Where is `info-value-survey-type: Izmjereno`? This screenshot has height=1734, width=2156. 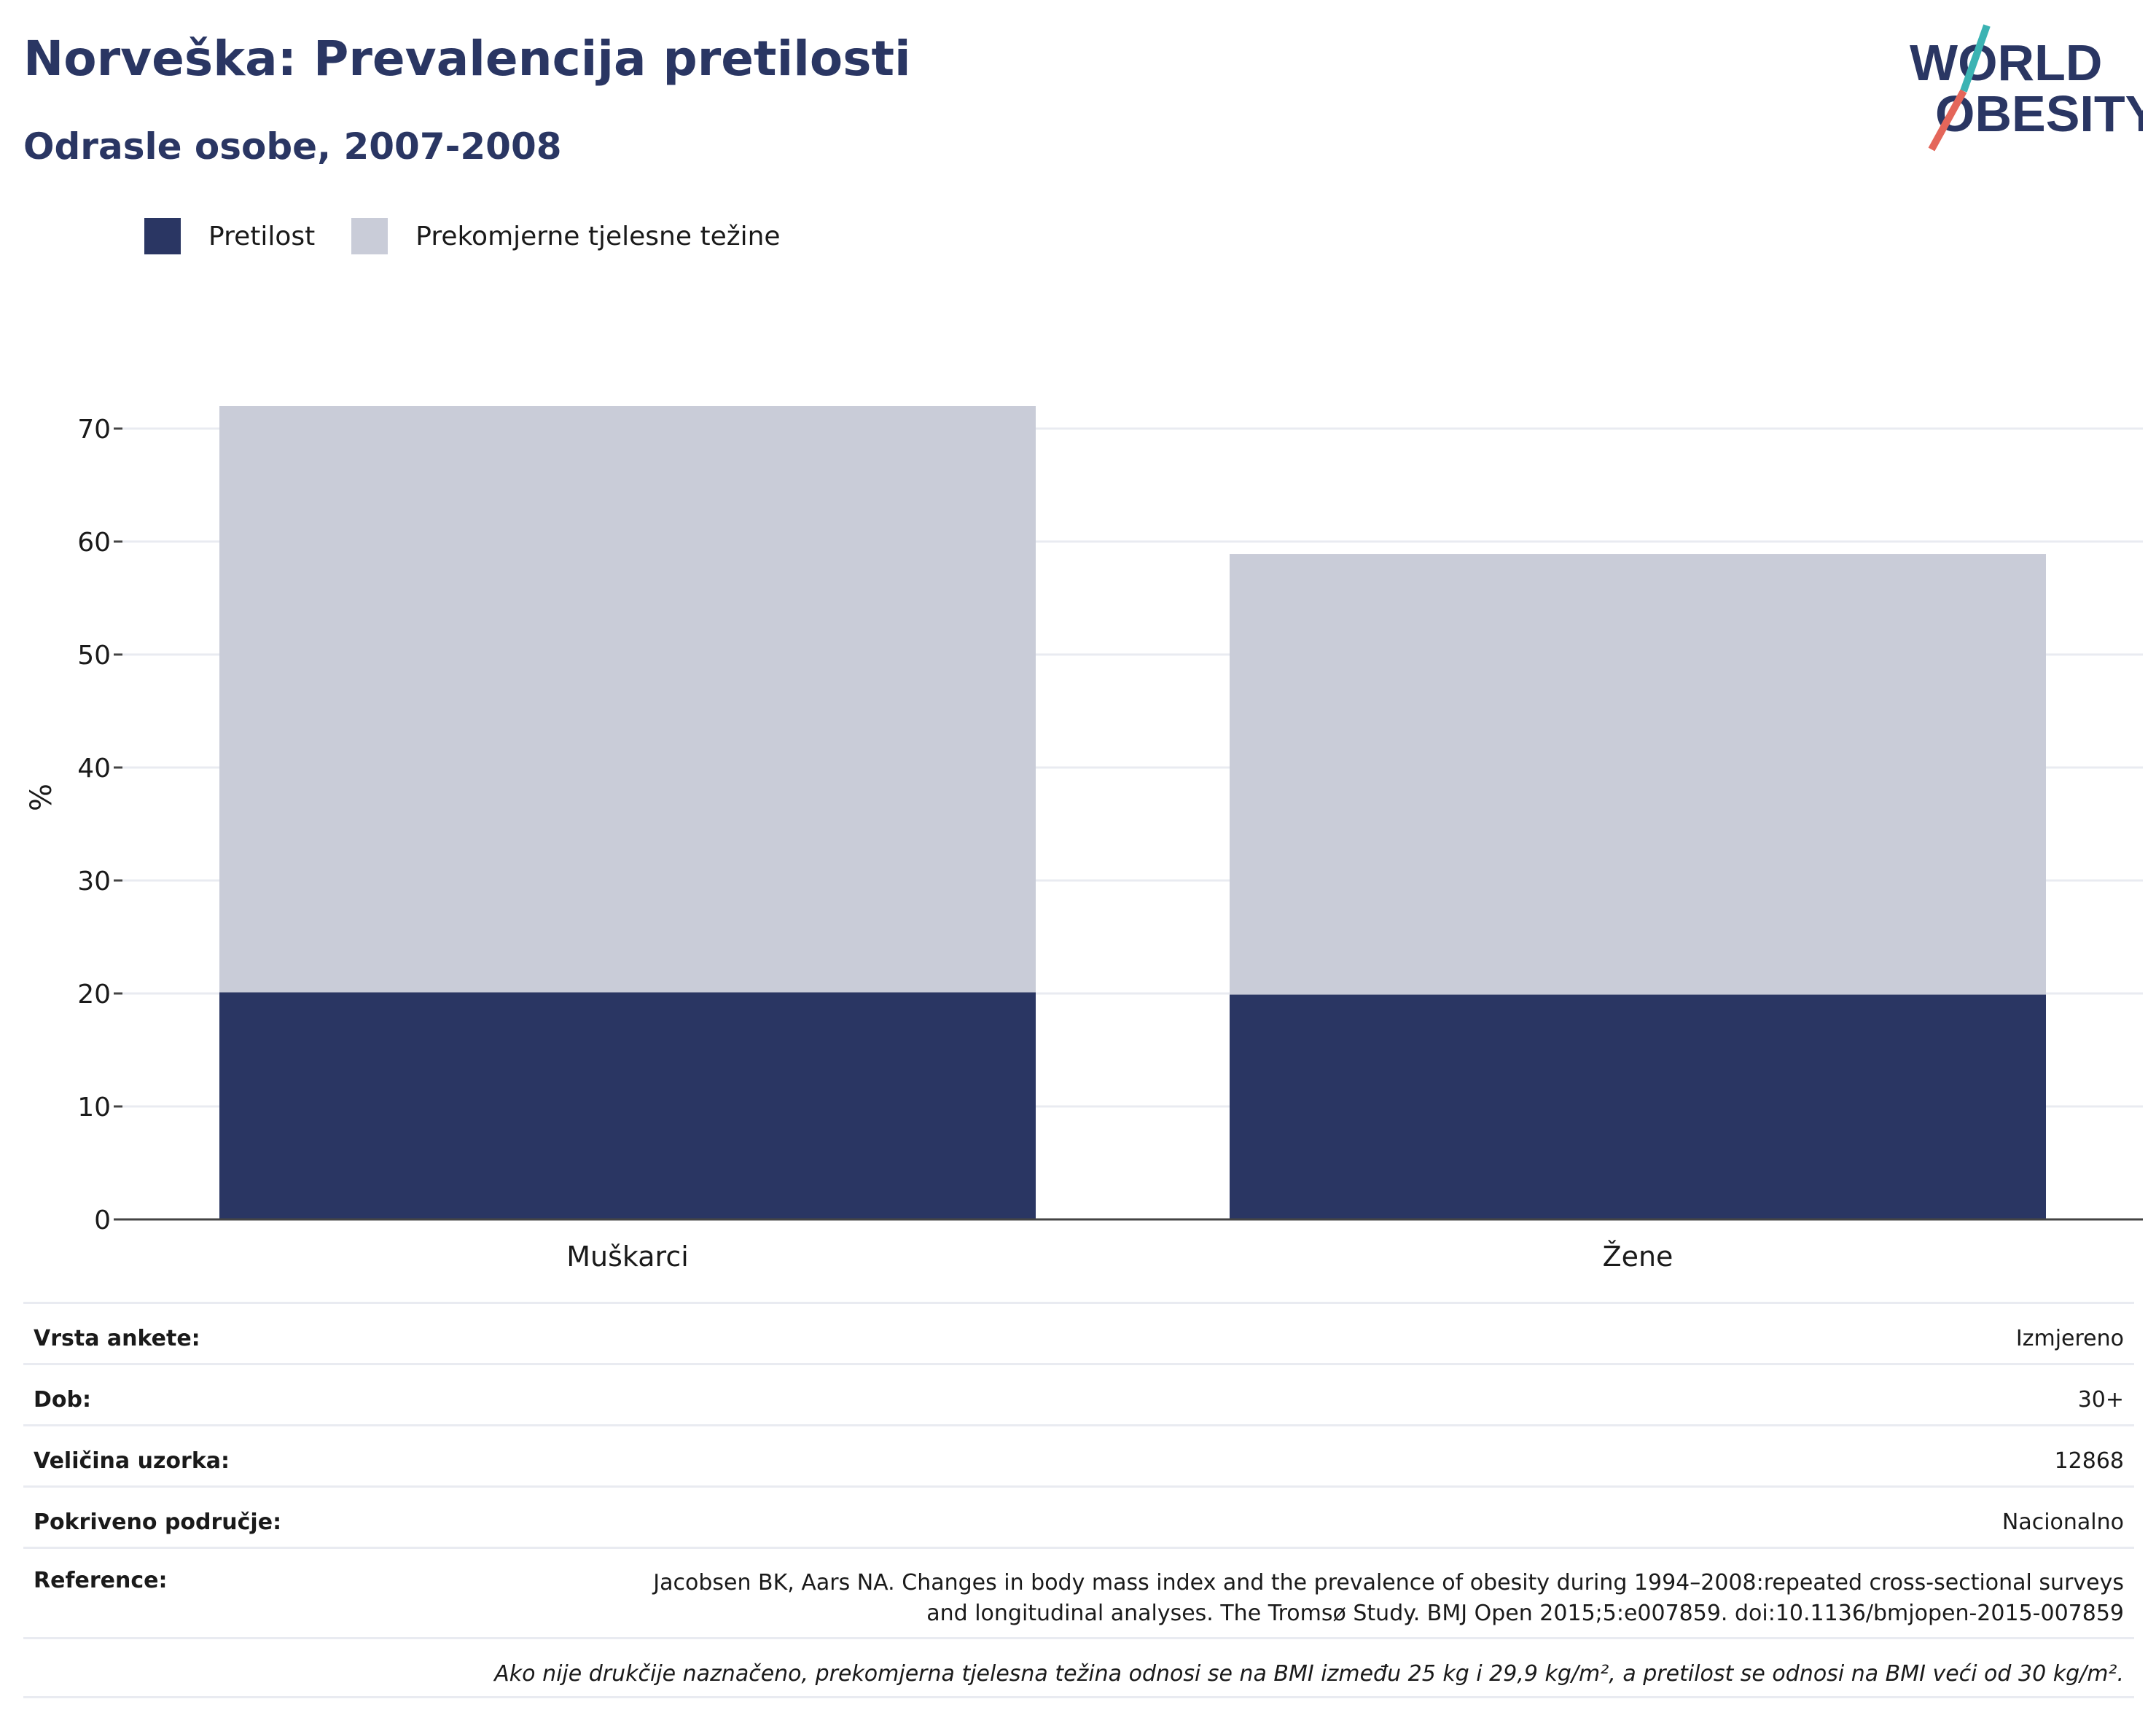 info-value-survey-type: Izmjereno is located at coordinates (2069, 1338).